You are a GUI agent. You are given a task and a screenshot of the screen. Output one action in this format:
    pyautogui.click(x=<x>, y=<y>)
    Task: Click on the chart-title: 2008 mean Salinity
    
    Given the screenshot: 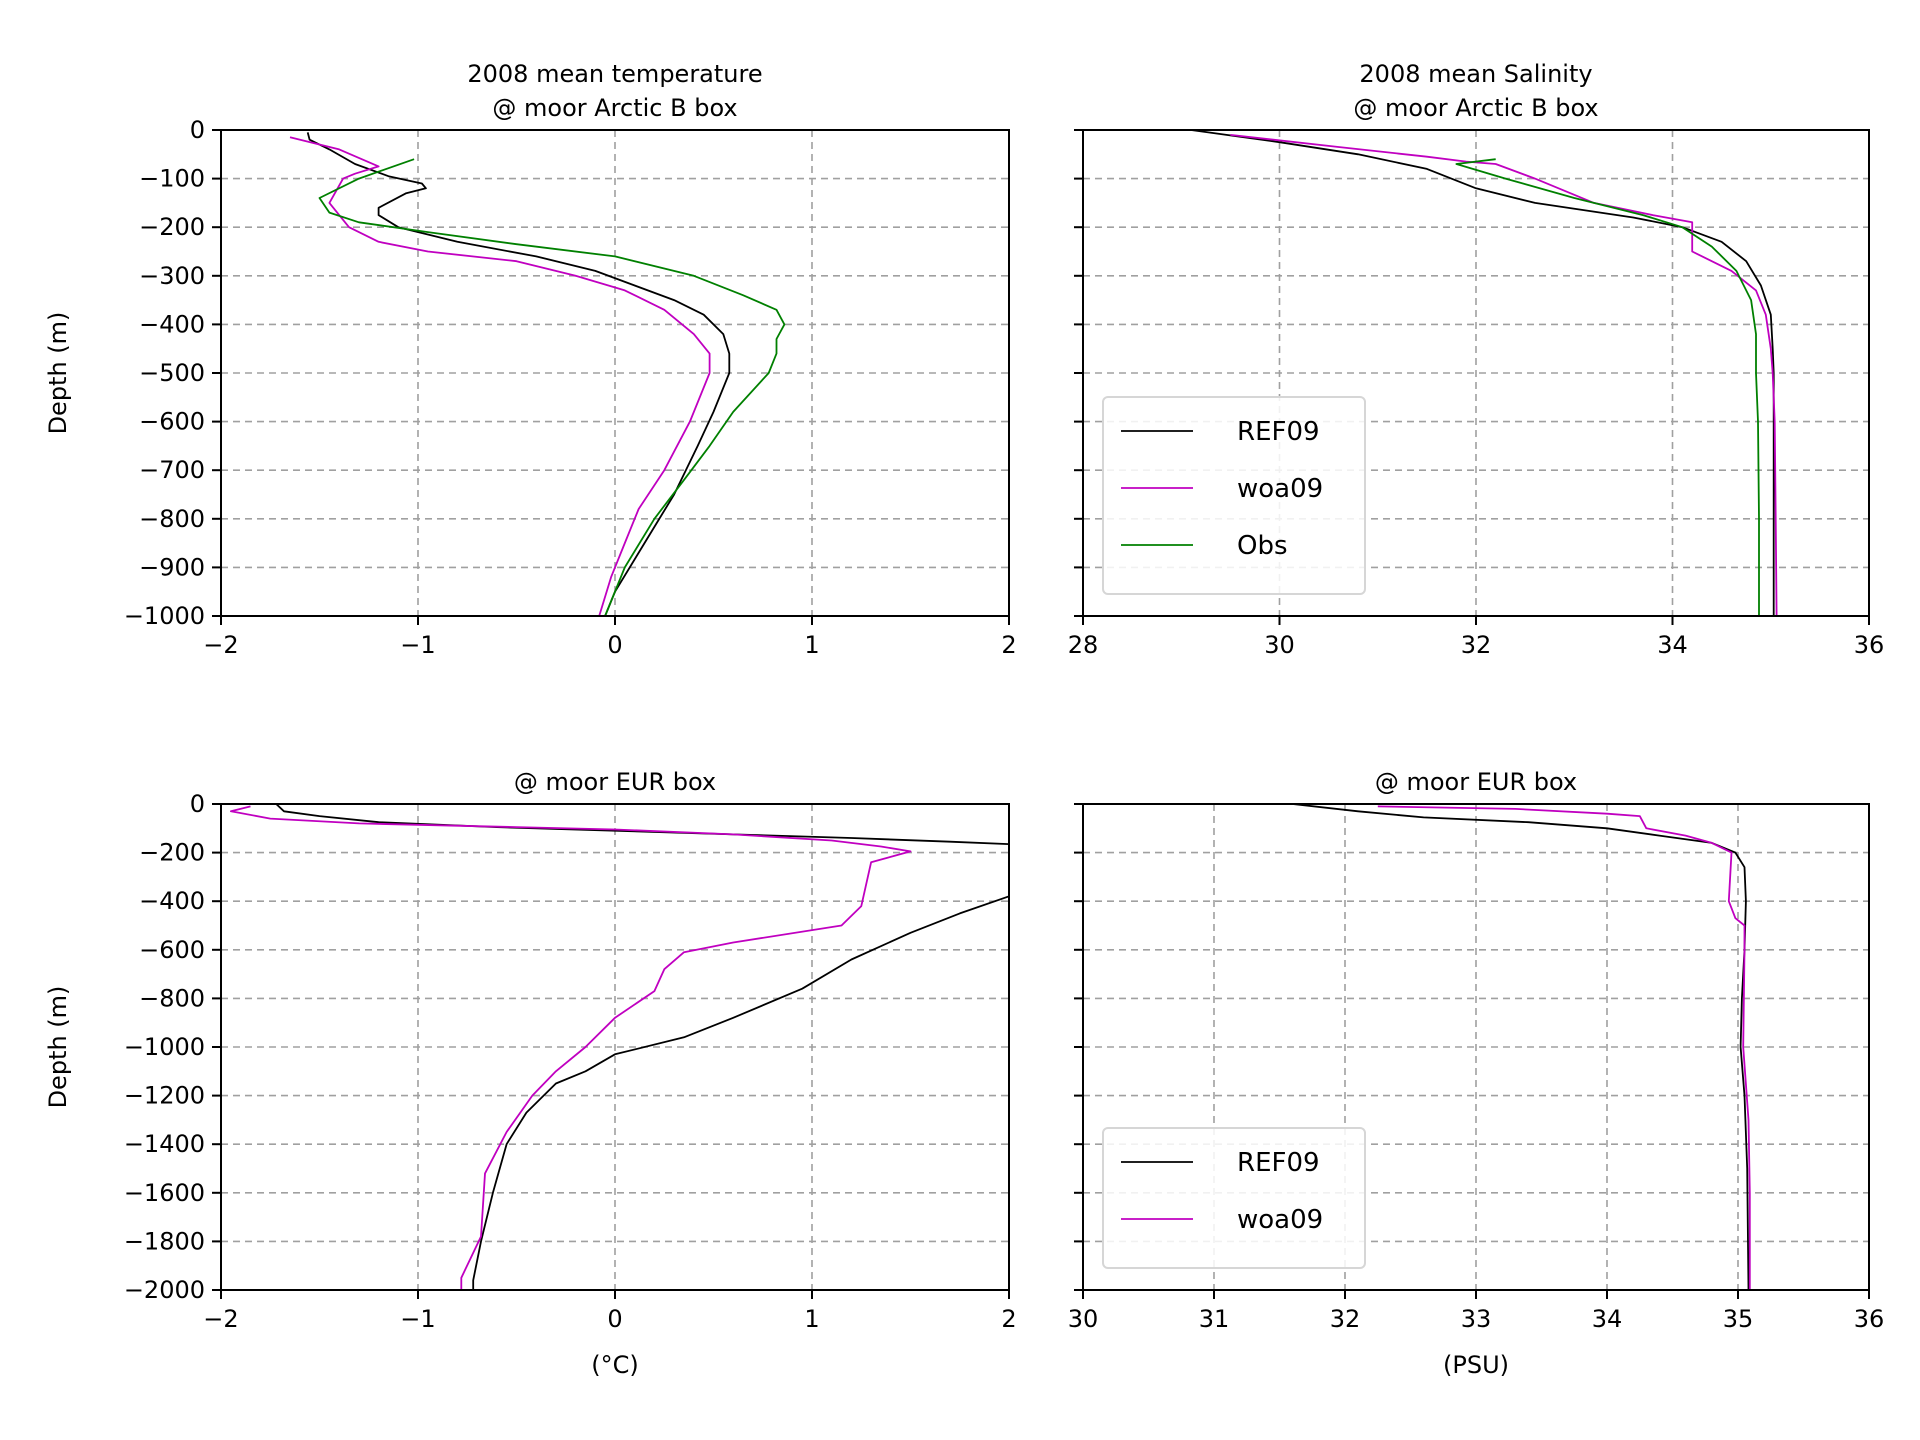 What is the action you would take?
    pyautogui.click(x=1475, y=74)
    